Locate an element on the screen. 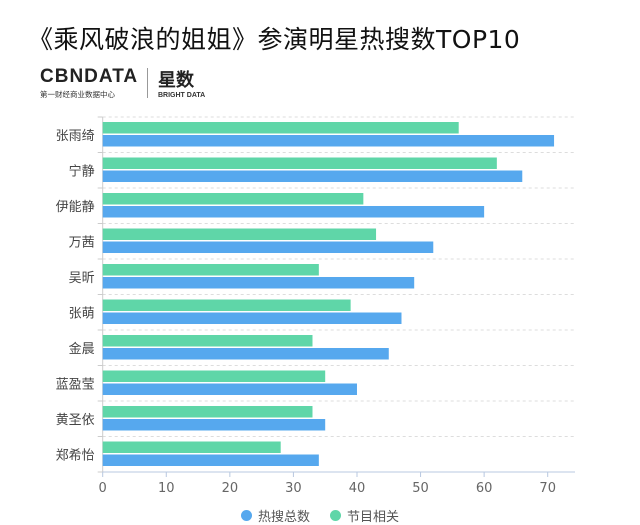 The image size is (640, 525). x-tick-label: 60 is located at coordinates (484, 488).